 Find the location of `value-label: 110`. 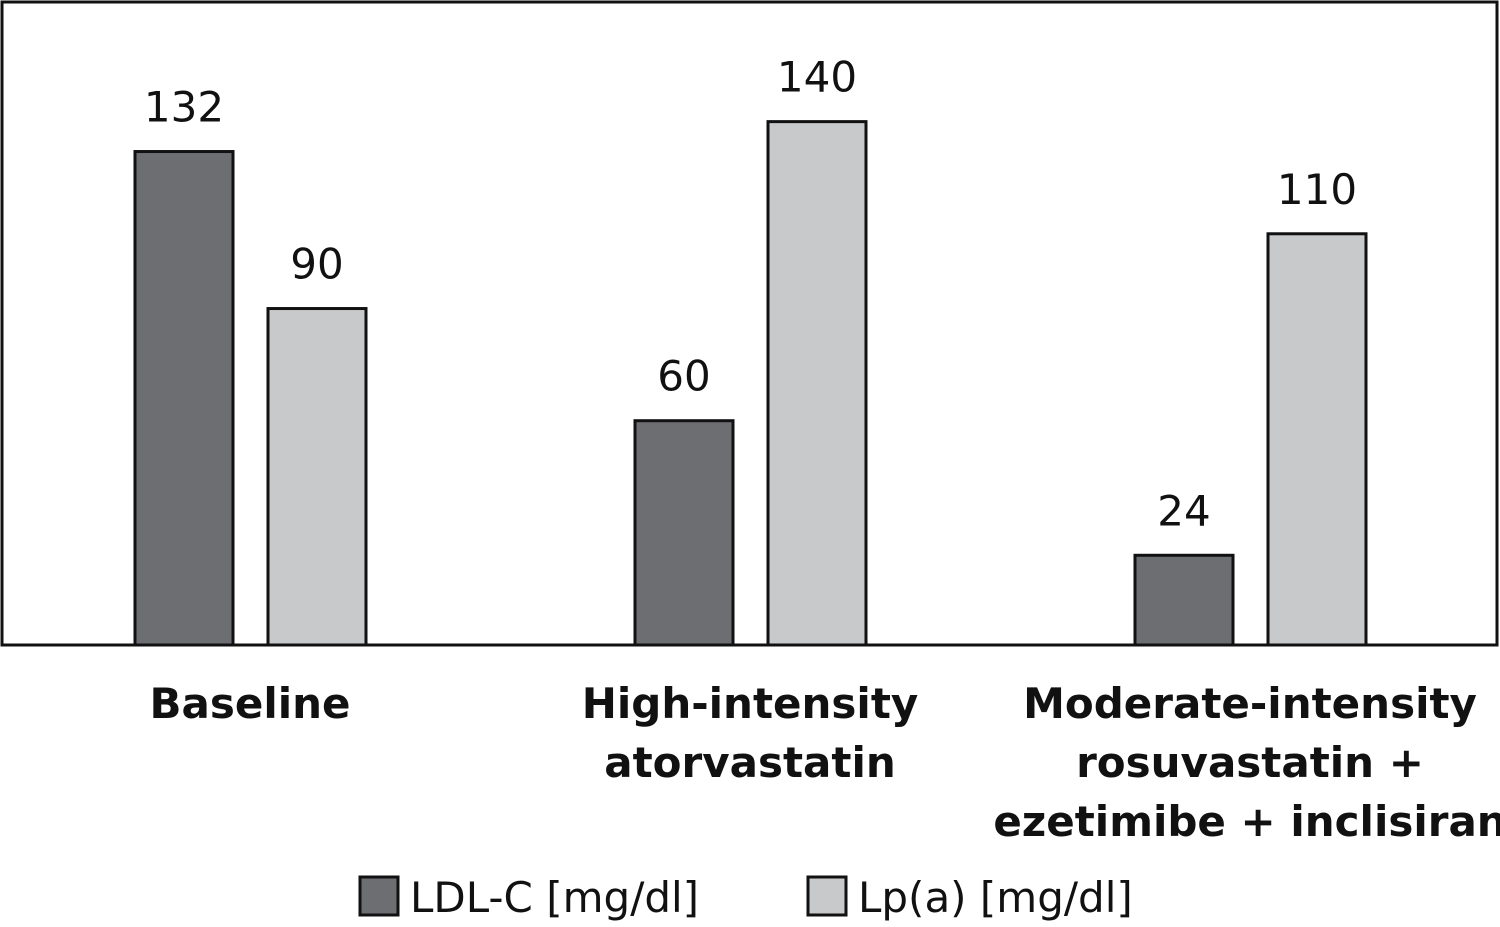

value-label: 110 is located at coordinates (1317, 189).